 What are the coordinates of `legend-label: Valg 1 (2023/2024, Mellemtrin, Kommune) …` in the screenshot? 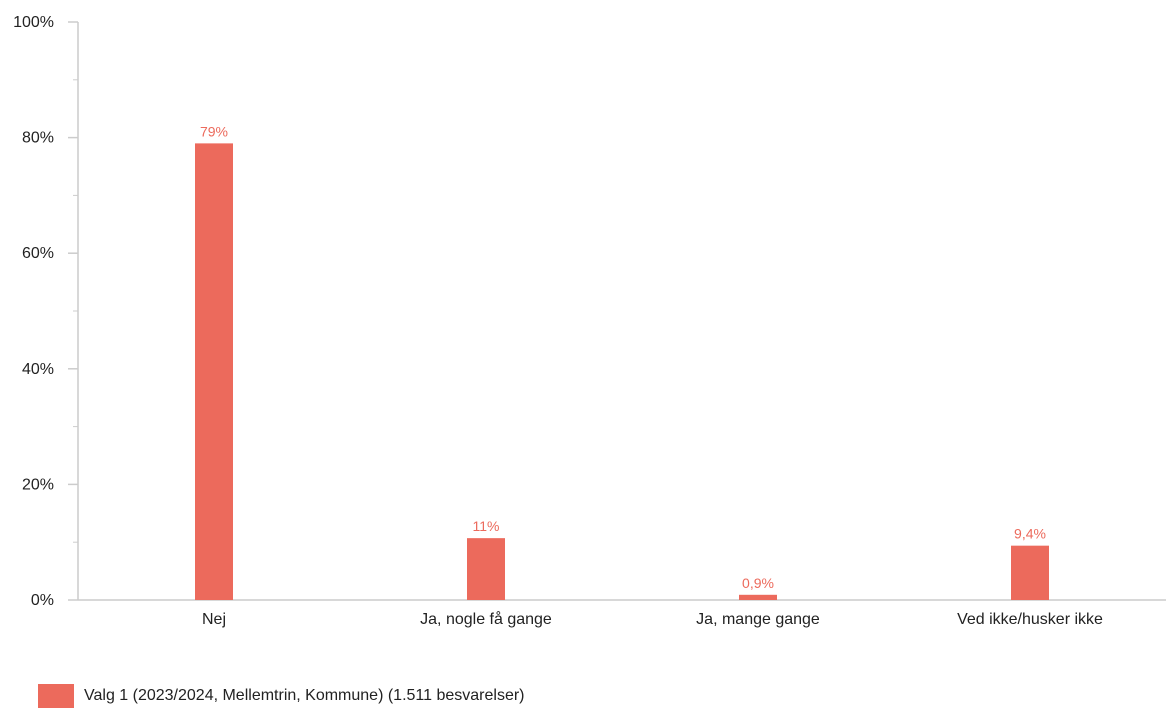 It's located at (304, 695).